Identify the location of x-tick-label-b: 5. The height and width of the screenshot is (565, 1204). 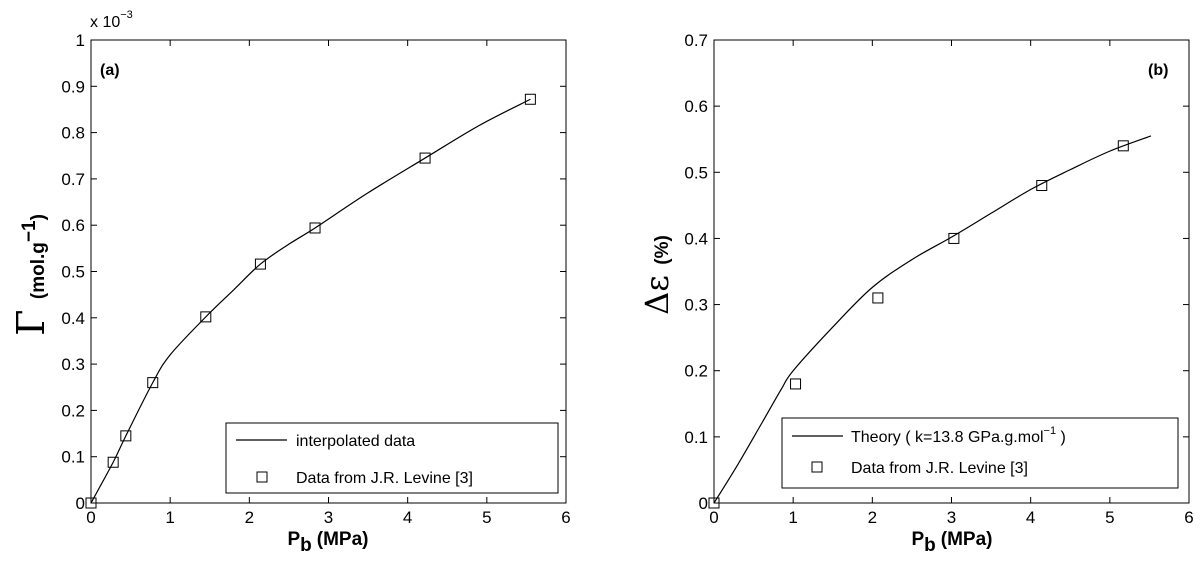
(1109, 517).